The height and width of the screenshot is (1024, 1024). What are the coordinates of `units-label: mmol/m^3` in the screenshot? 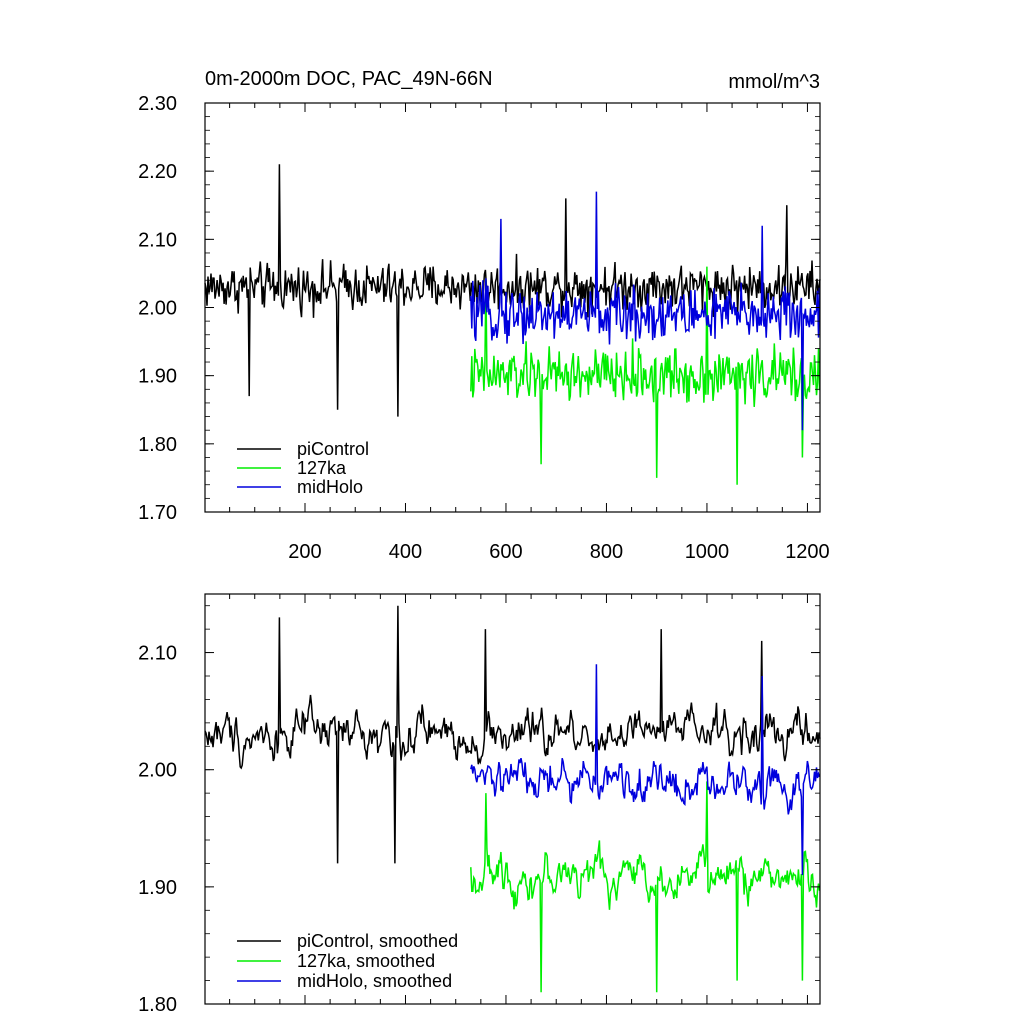 It's located at (774, 82).